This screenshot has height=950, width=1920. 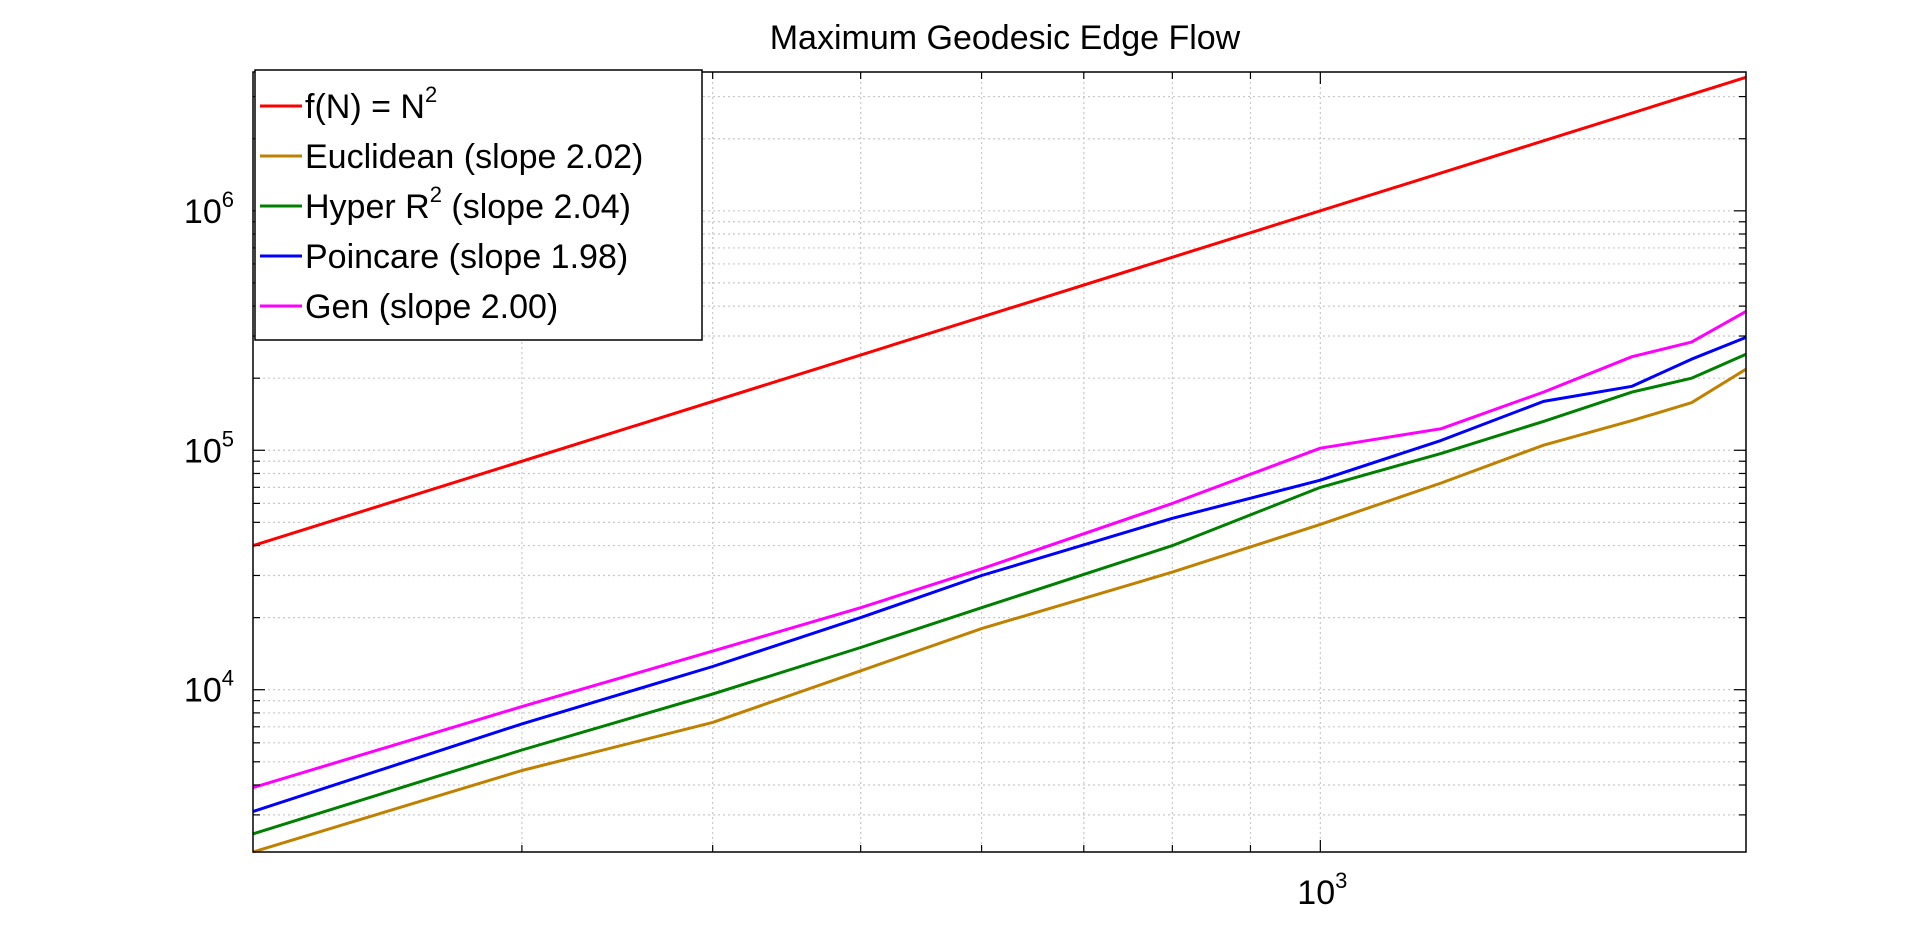 What do you see at coordinates (466, 257) in the screenshot?
I see `legend-label: Poincare (slope 1.98)` at bounding box center [466, 257].